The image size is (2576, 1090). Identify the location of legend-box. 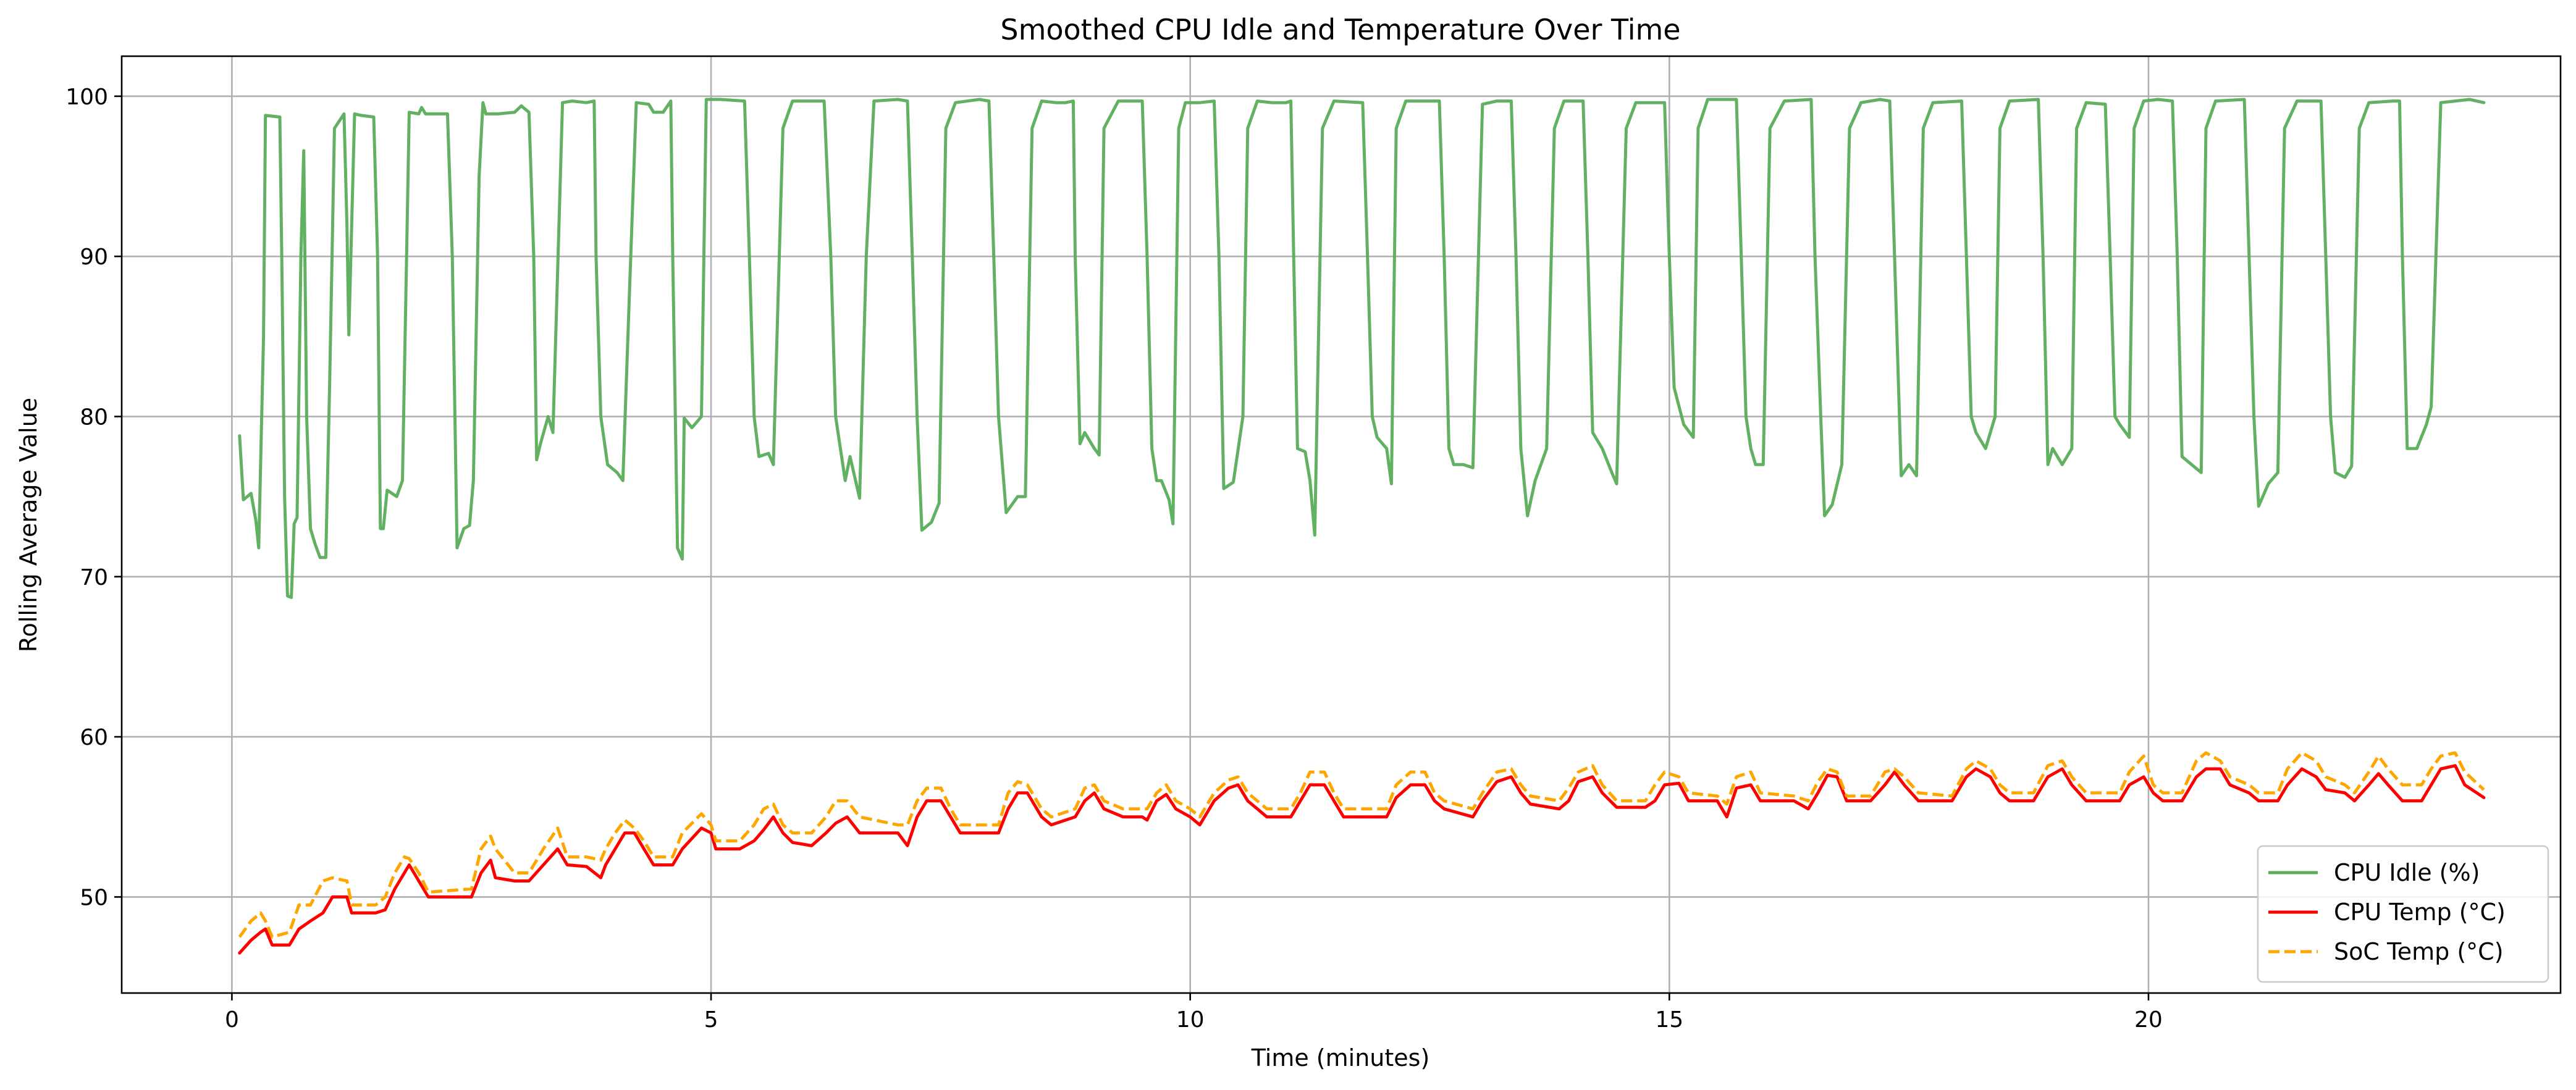
(2403, 914).